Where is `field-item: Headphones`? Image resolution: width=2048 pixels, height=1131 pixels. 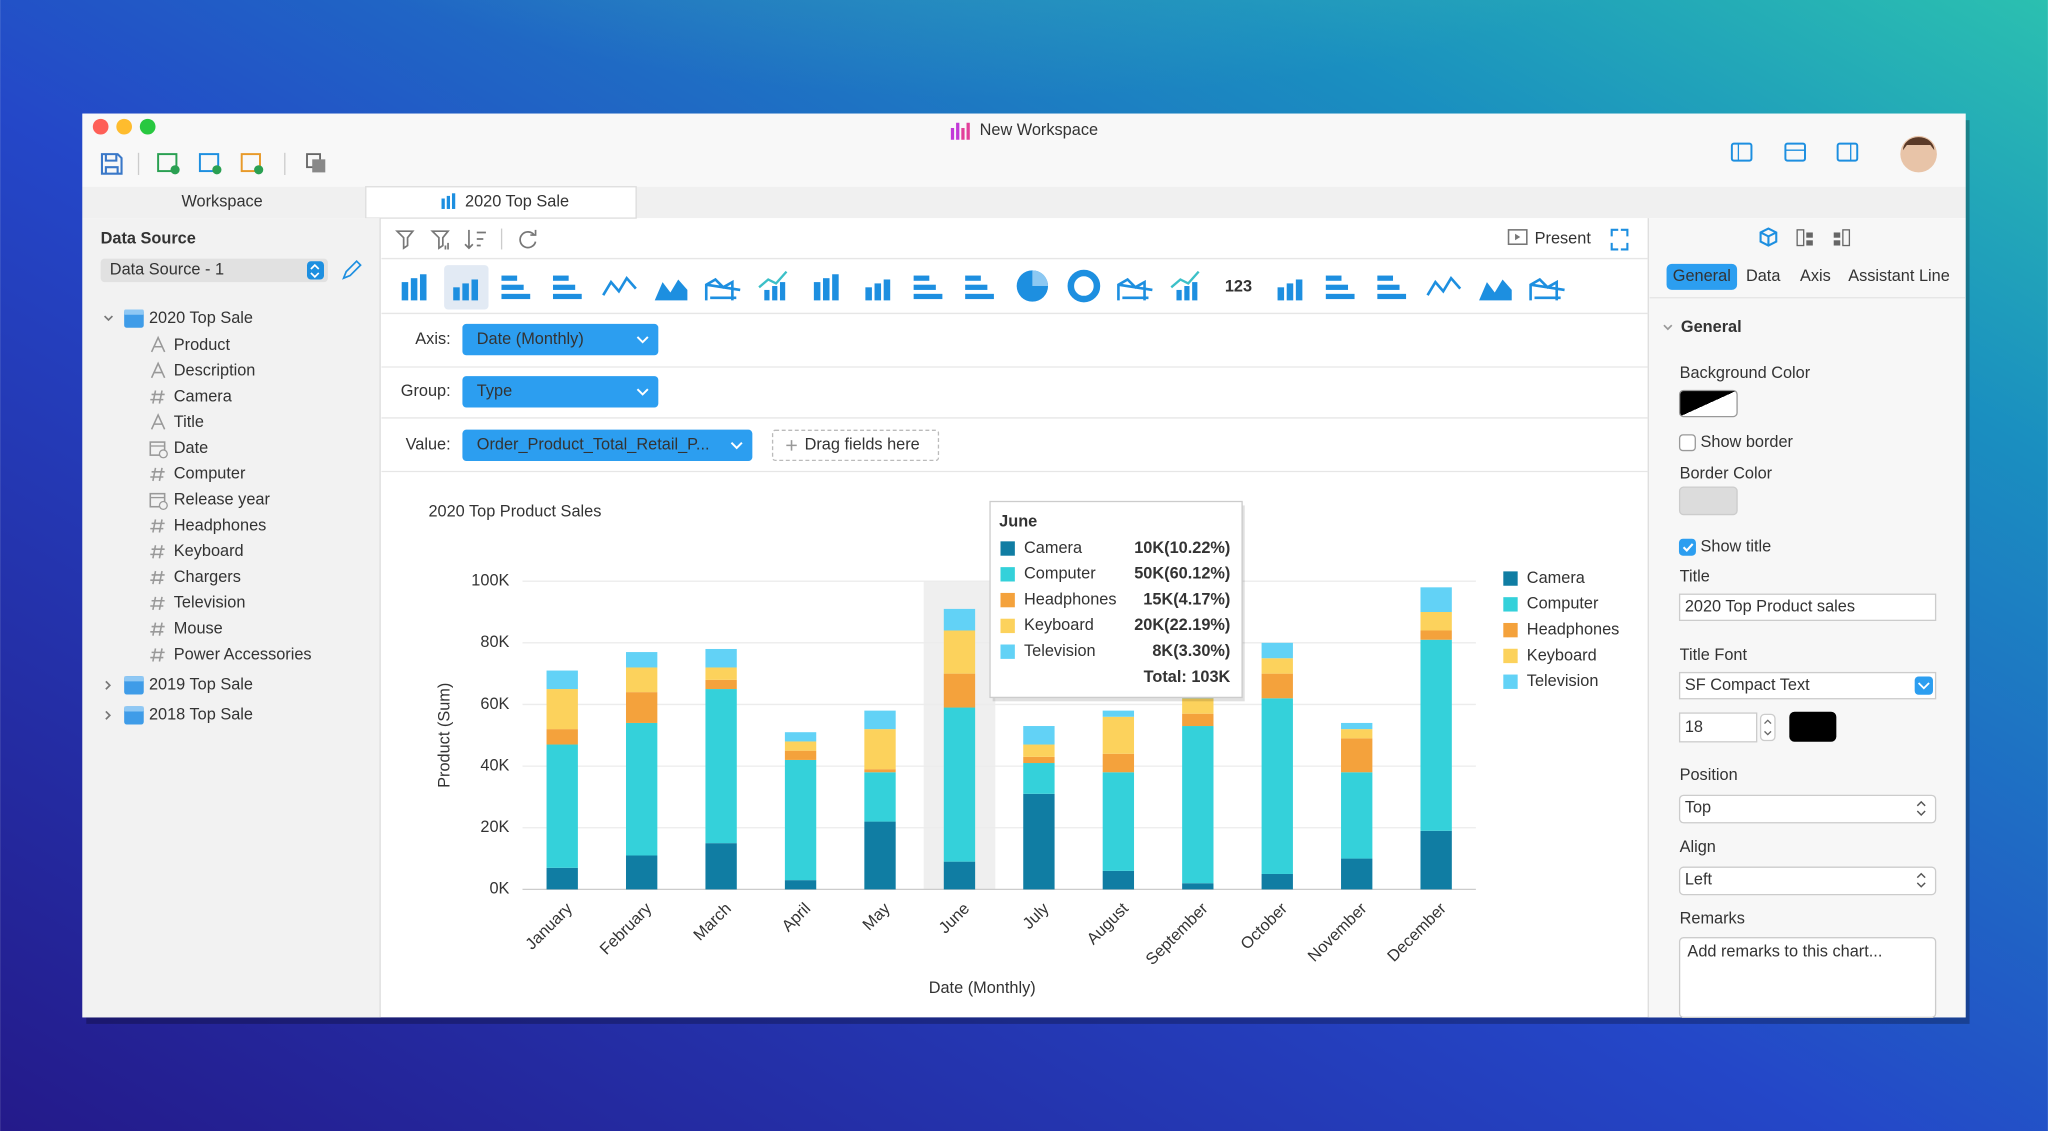
field-item: Headphones is located at coordinates (220, 525).